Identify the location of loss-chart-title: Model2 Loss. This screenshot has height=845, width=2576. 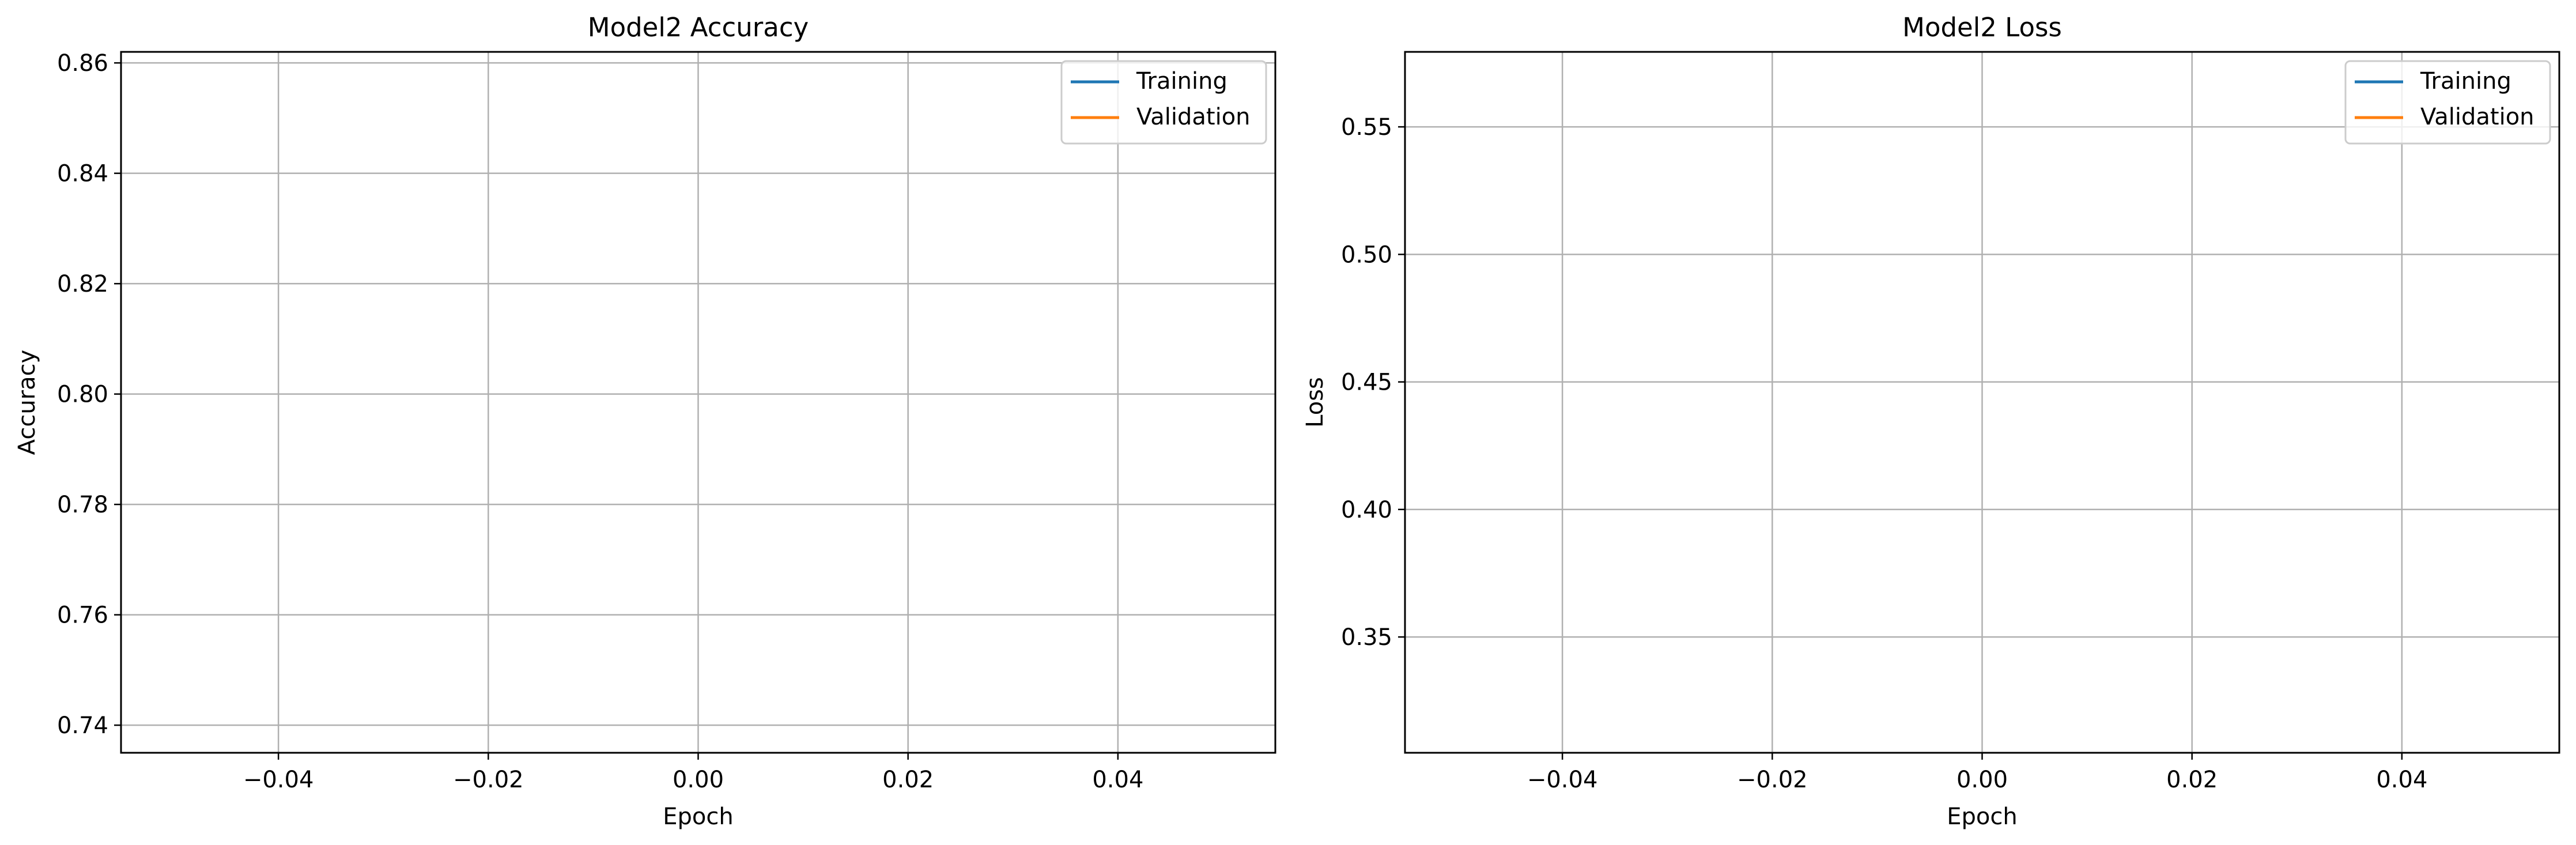
(1982, 27).